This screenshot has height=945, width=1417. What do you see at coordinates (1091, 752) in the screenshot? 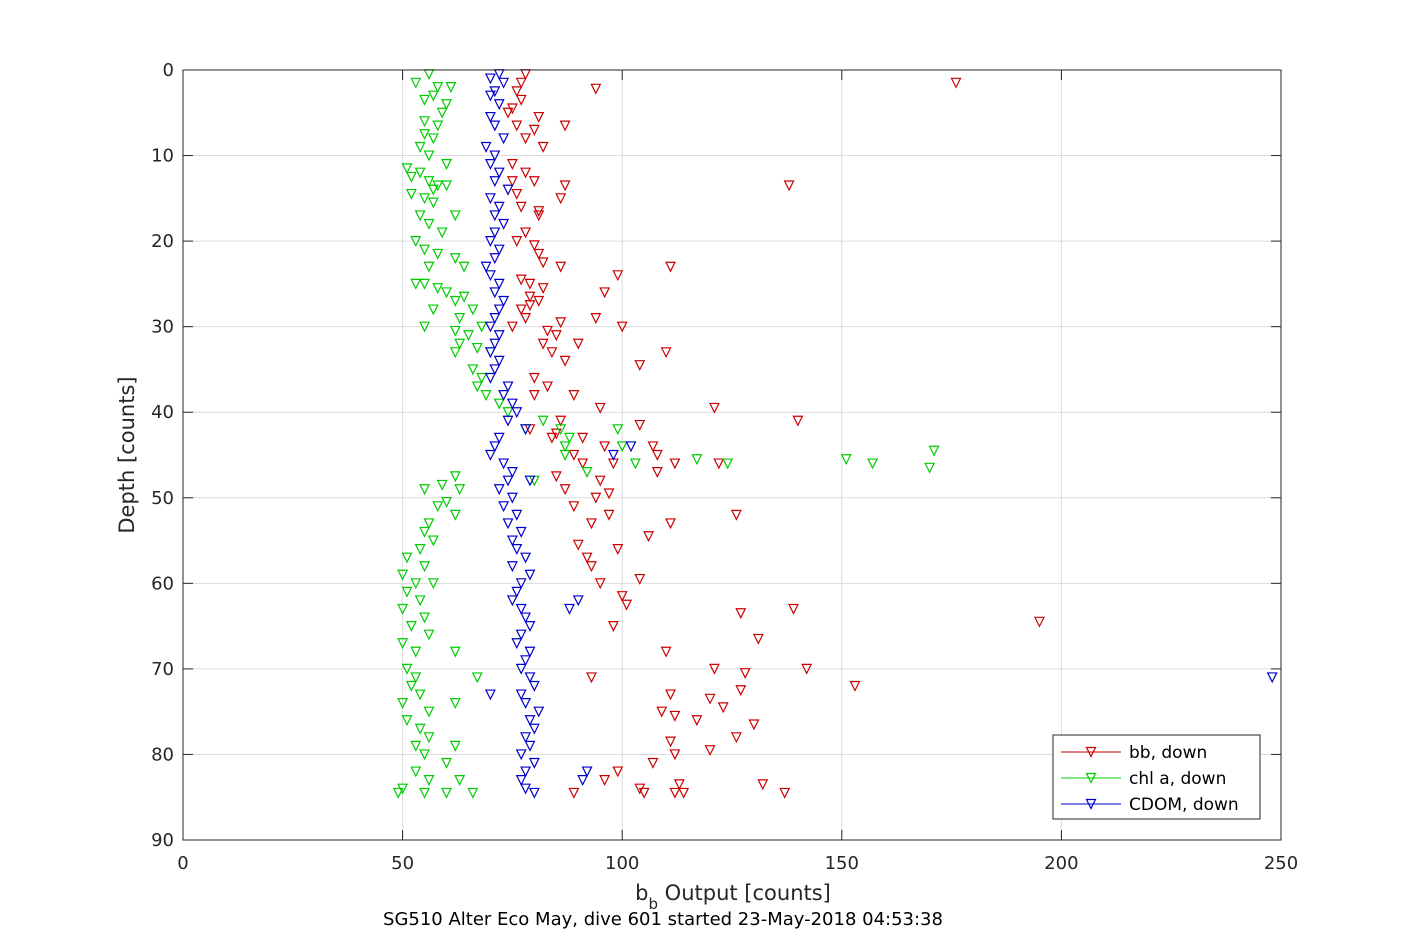
I see `legend-marker` at bounding box center [1091, 752].